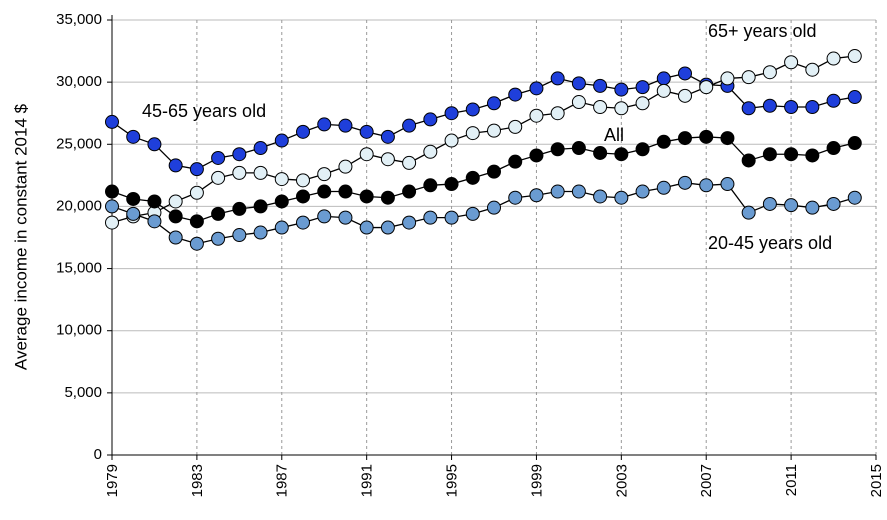  Describe the element at coordinates (706, 480) in the screenshot. I see `x-tick-label: 2007` at that location.